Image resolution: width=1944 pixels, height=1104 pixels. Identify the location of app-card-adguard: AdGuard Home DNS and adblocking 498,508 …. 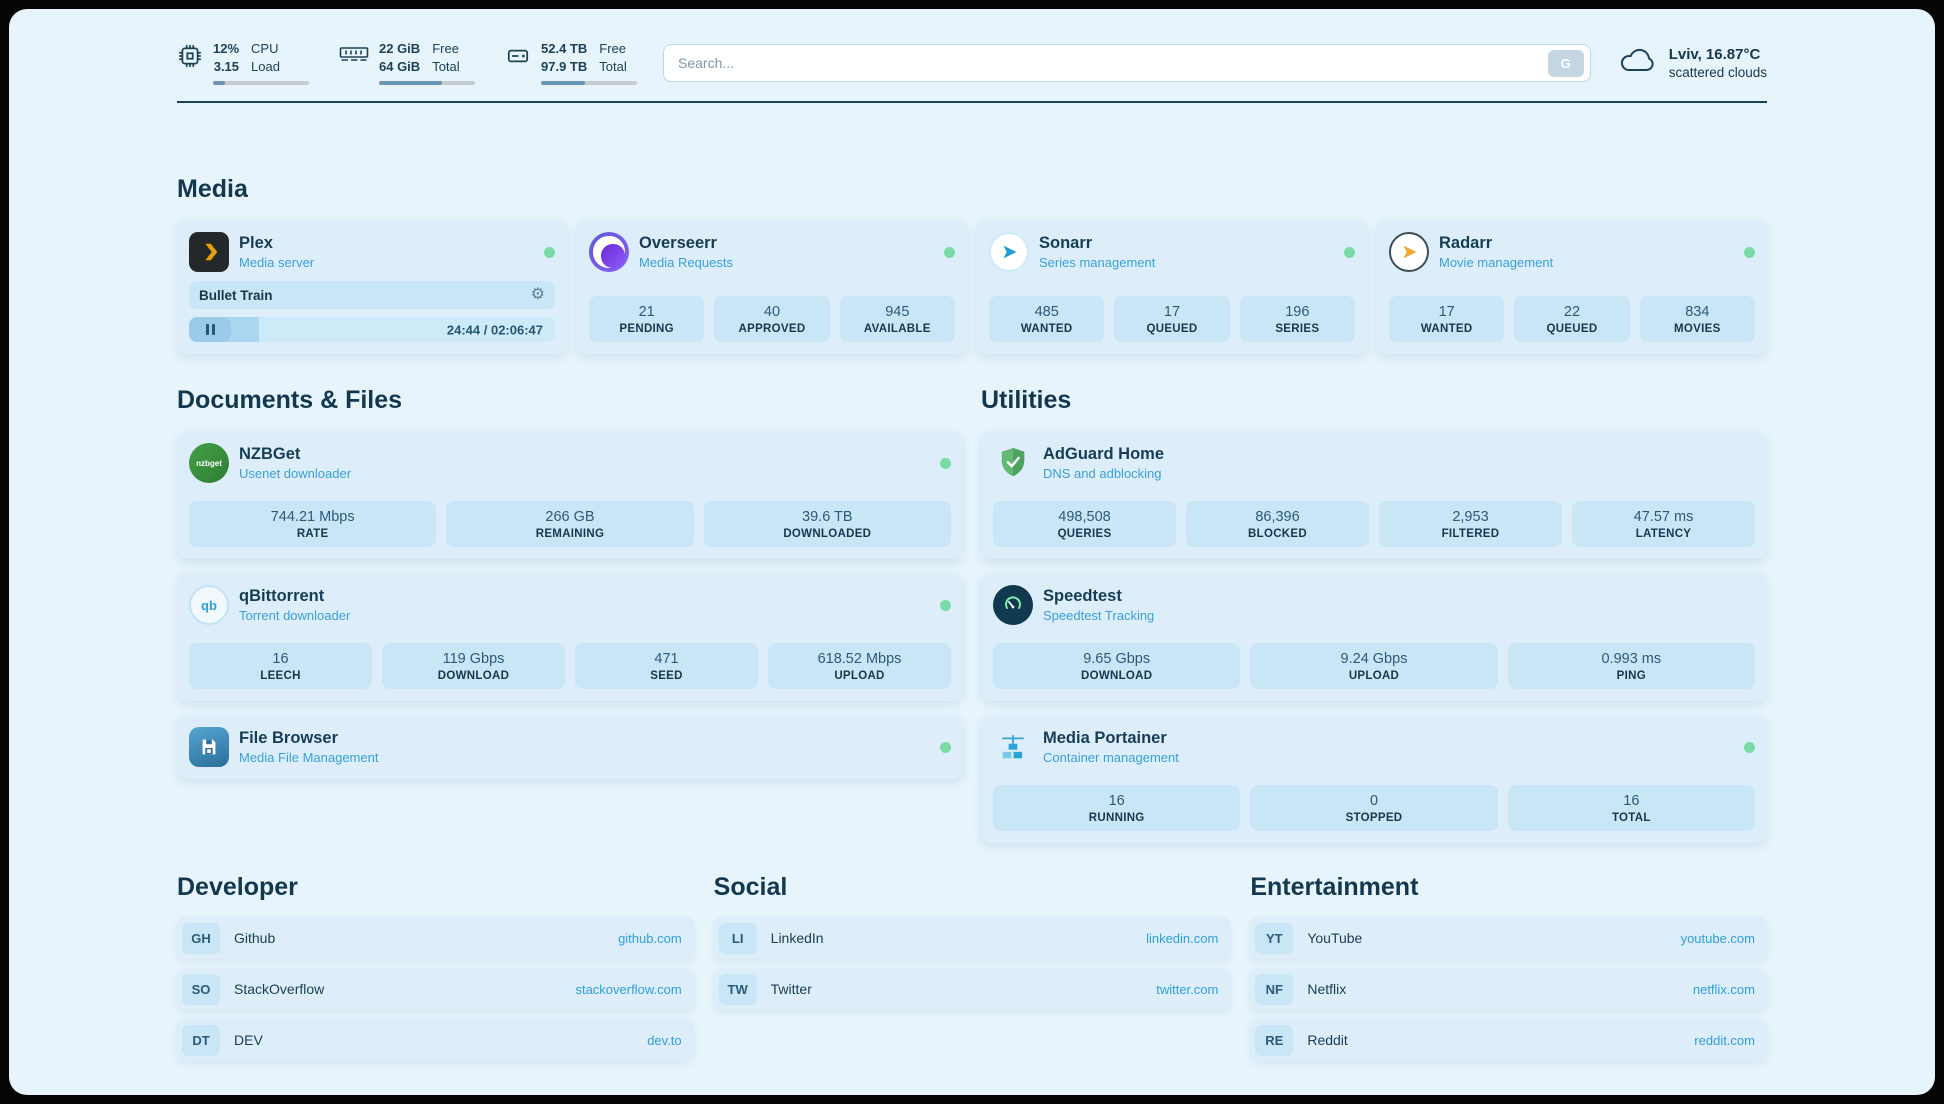
(1374, 495).